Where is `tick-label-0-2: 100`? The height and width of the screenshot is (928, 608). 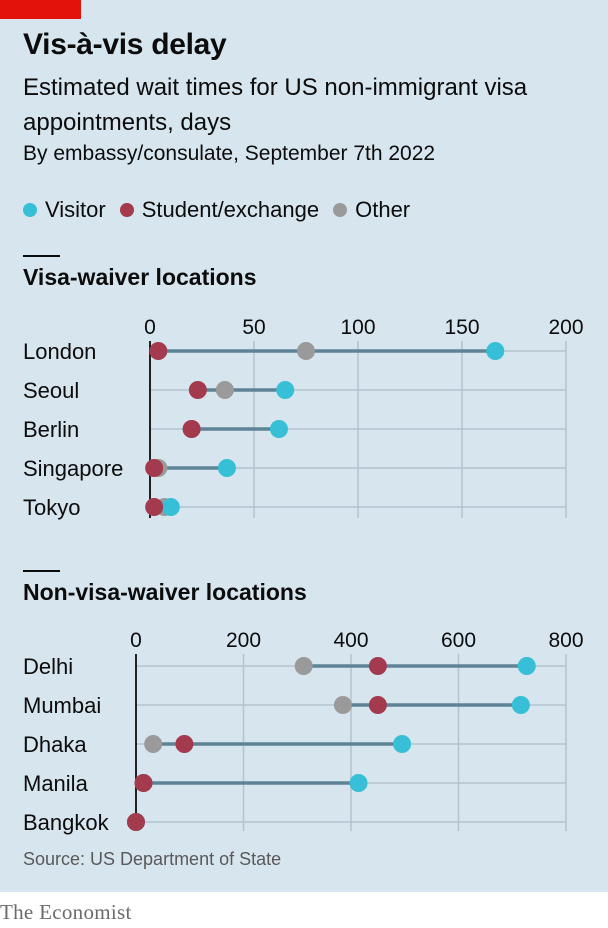 tick-label-0-2: 100 is located at coordinates (357, 327).